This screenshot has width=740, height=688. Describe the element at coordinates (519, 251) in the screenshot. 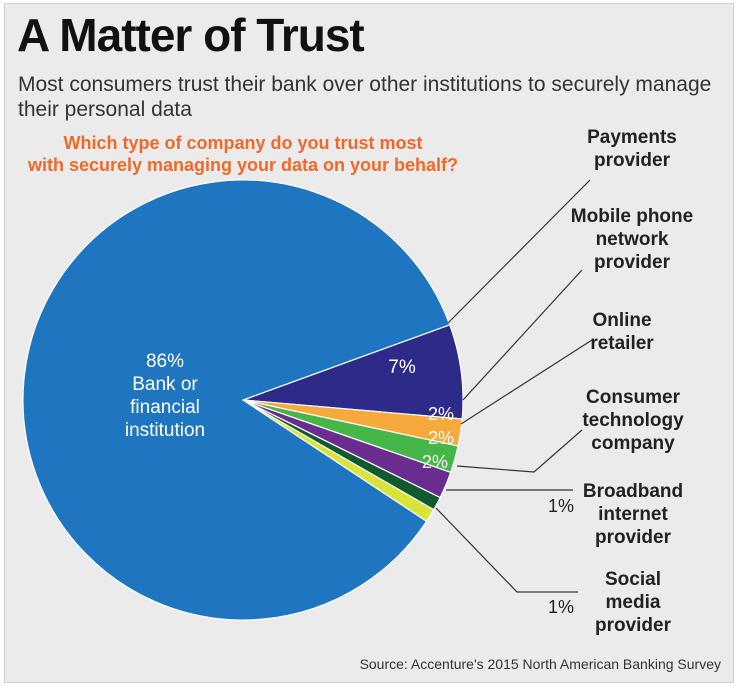

I see `leader-payments` at that location.